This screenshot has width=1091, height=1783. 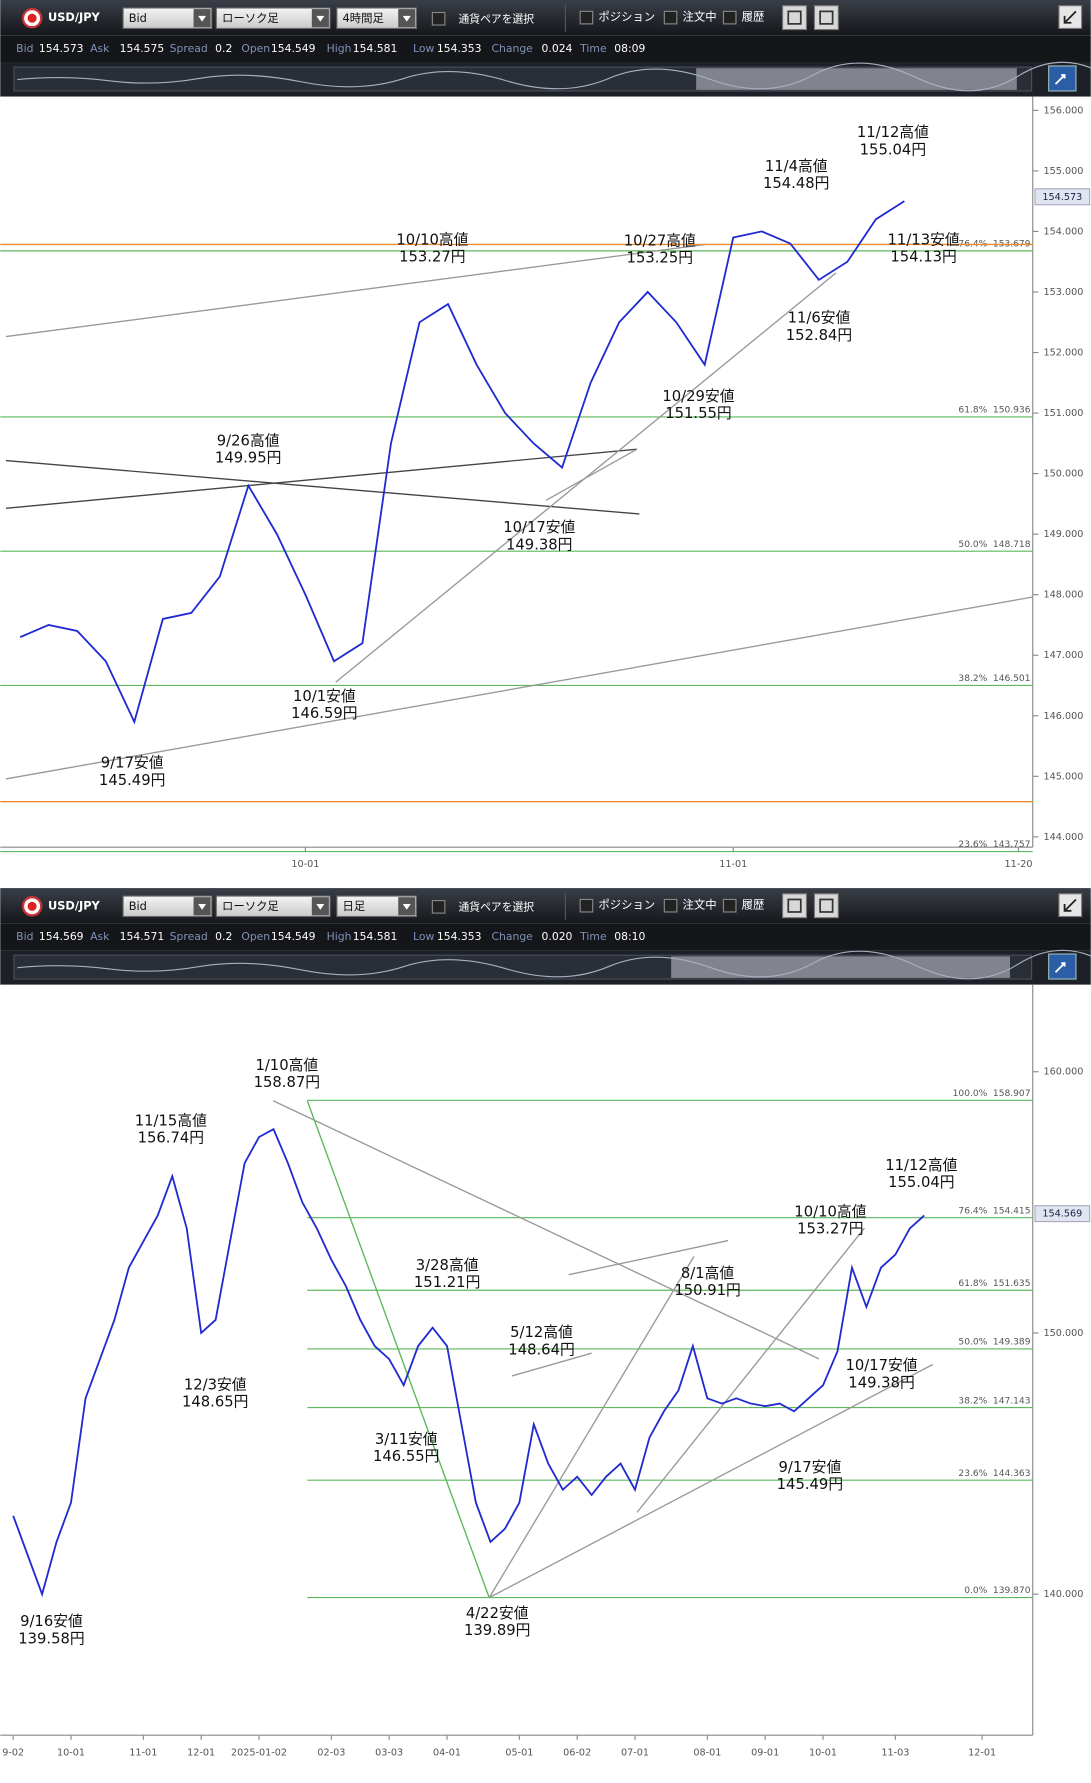 What do you see at coordinates (61, 48) in the screenshot?
I see `quote-value: 154.573` at bounding box center [61, 48].